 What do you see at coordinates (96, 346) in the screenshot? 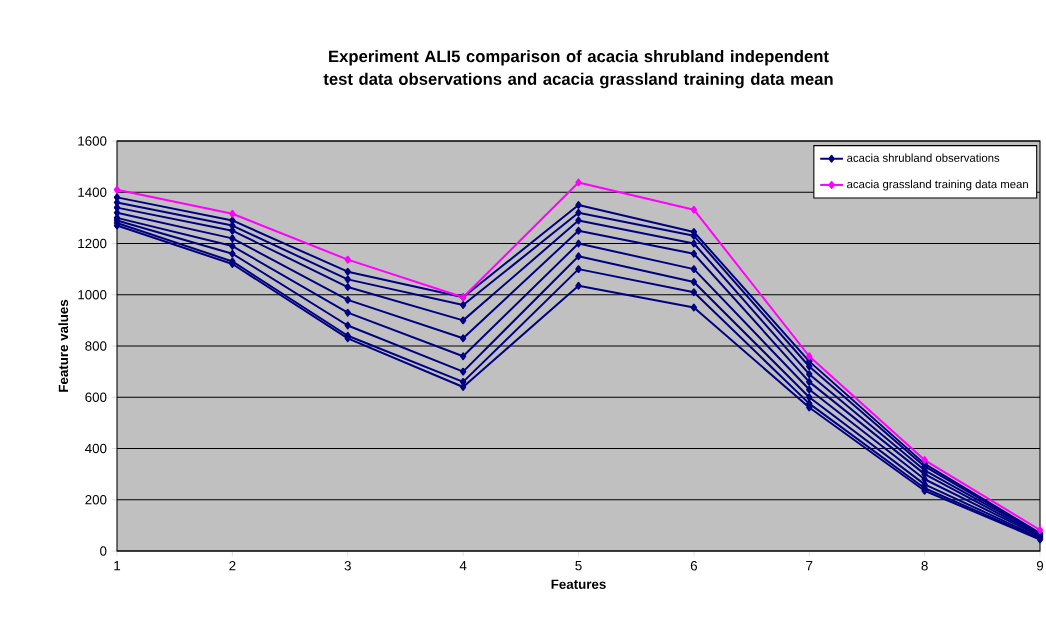
I see `y-tick-label: 800` at bounding box center [96, 346].